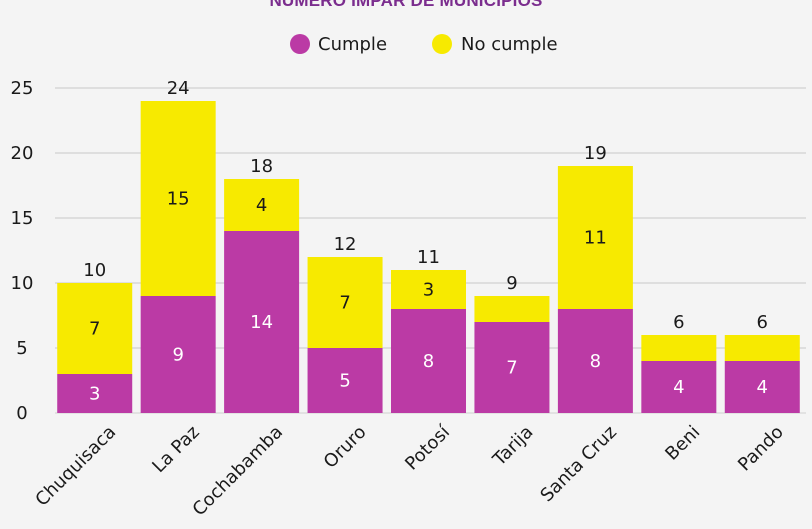  I want to click on data-label-no-cumple-3: 7, so click(344, 303).